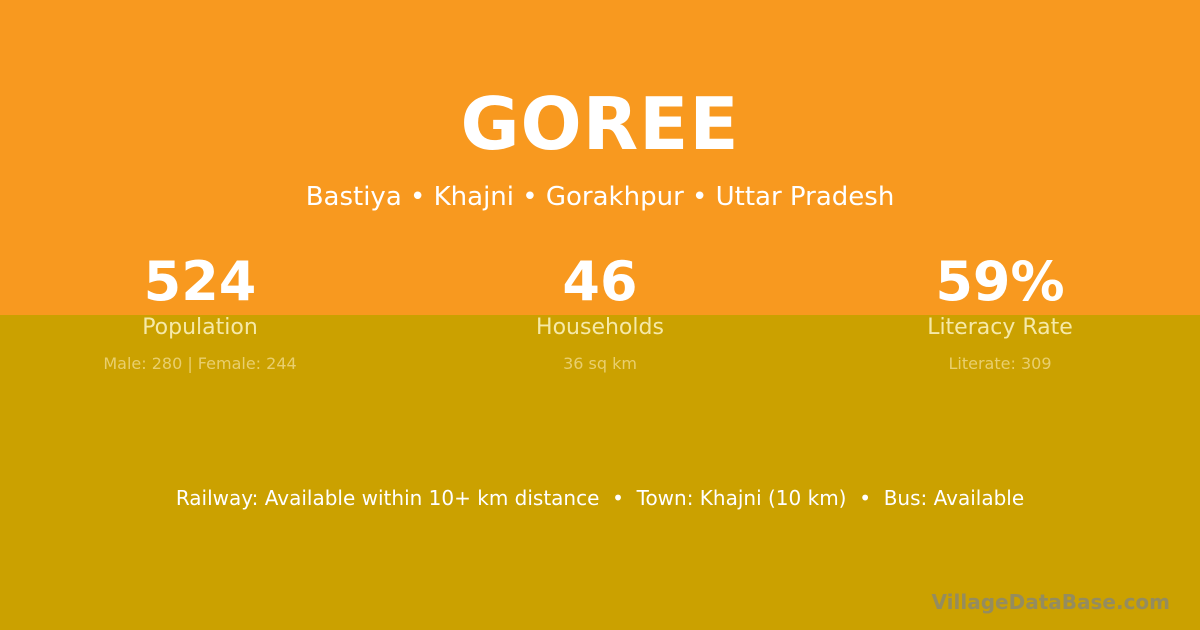 The height and width of the screenshot is (630, 1200). I want to click on stat-value: 524, so click(200, 281).